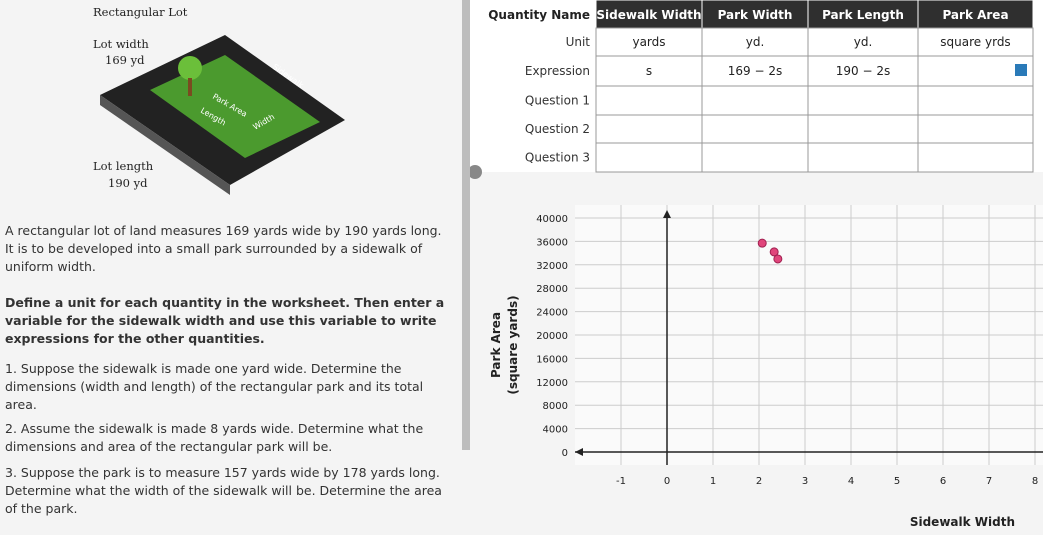  I want to click on diagram-title: Rectangular Lot, so click(140, 12).